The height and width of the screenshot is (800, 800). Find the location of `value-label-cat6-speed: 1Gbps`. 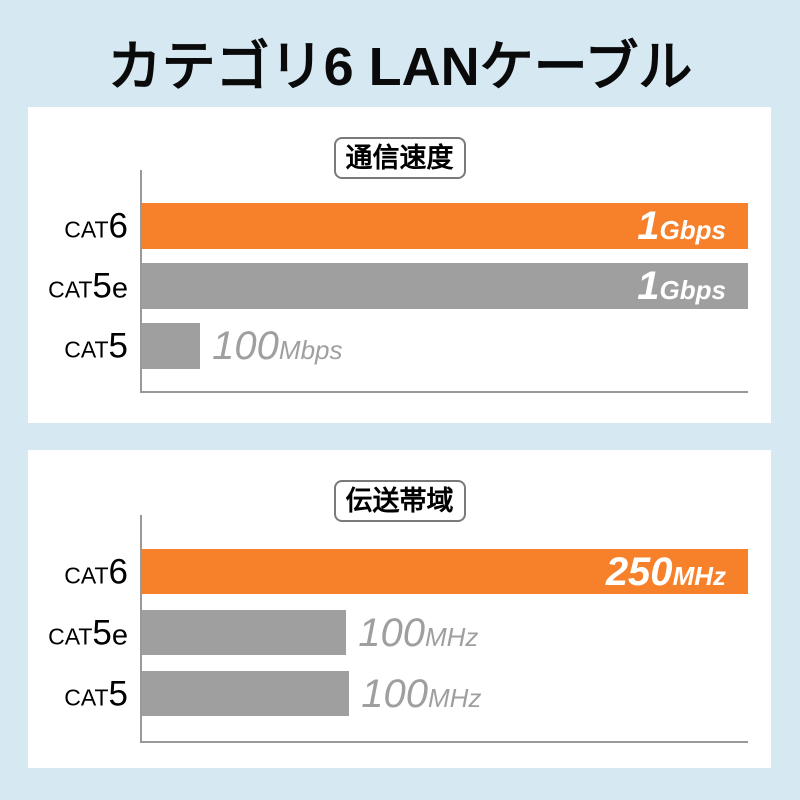

value-label-cat6-speed: 1Gbps is located at coordinates (681, 226).